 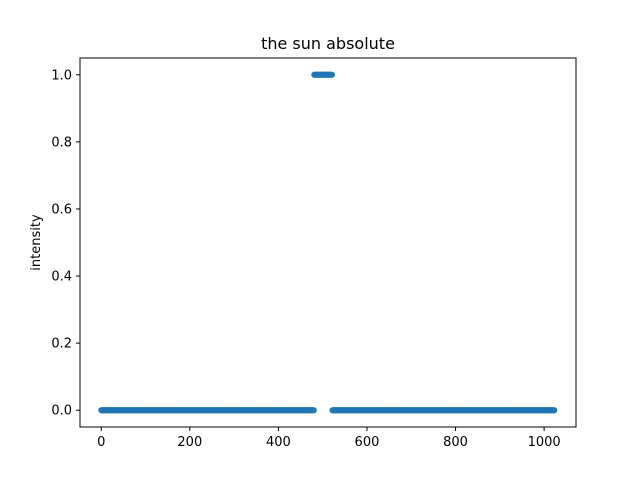 What do you see at coordinates (189, 442) in the screenshot?
I see `x-tick-label: 200` at bounding box center [189, 442].